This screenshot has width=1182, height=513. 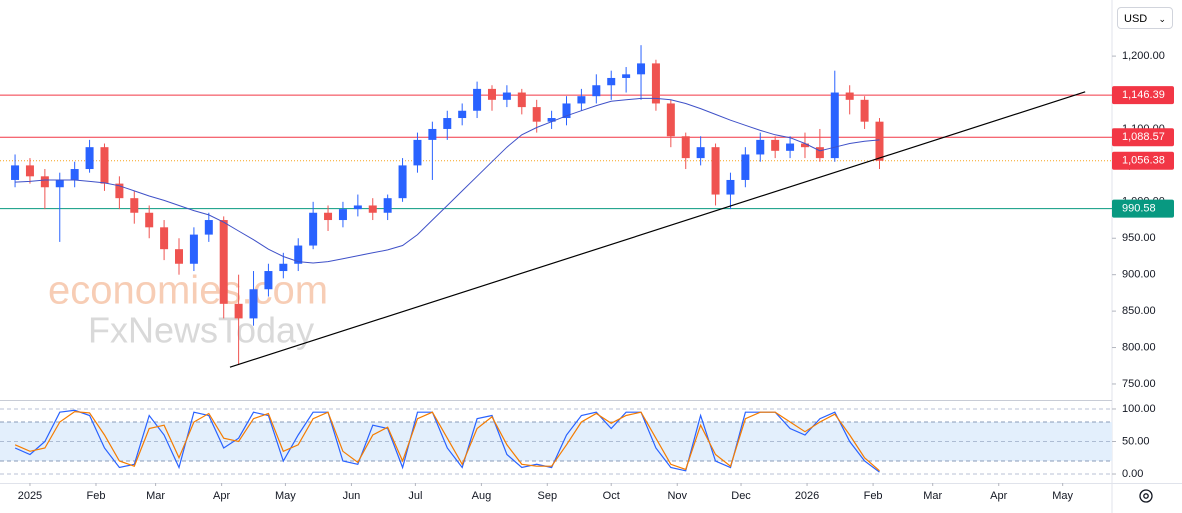 I want to click on price-level-label: 1,146.39, so click(x=1143, y=95).